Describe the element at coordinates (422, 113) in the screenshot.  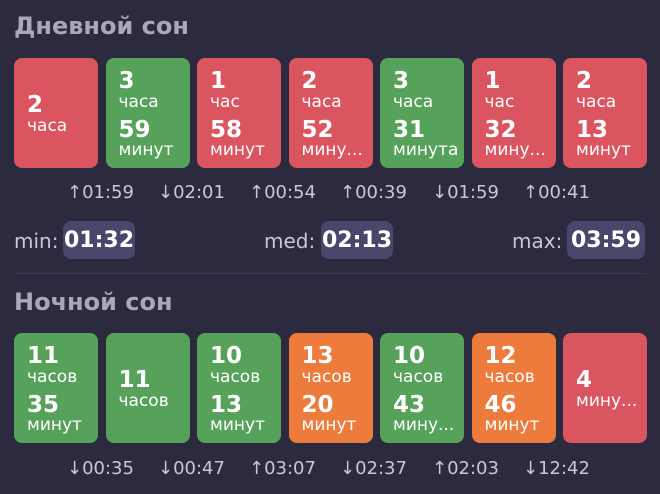
I see `day-sleep-card: 3 часа 31 минута` at that location.